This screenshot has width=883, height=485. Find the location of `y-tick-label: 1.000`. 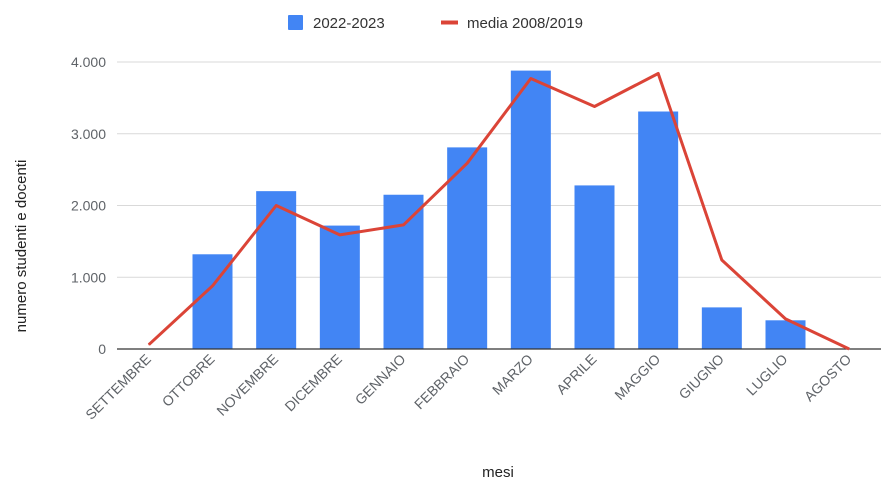

y-tick-label: 1.000 is located at coordinates (88, 277).